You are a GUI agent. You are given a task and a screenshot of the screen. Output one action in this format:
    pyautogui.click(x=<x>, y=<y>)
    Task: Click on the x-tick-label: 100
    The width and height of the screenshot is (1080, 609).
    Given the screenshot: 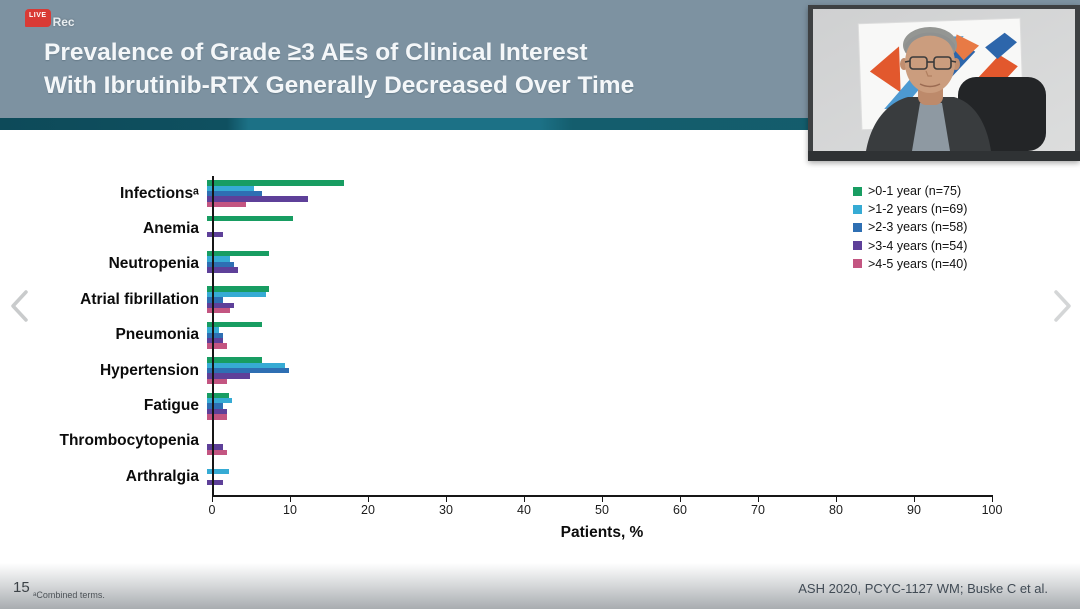 What is the action you would take?
    pyautogui.click(x=992, y=510)
    